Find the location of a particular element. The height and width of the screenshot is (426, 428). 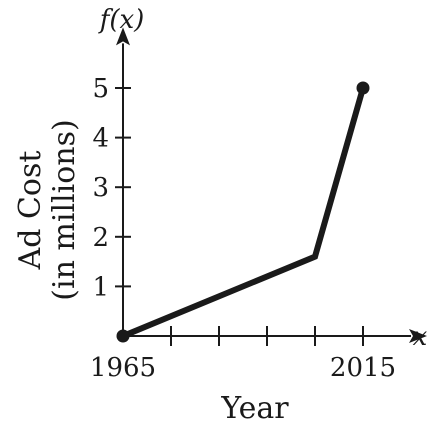

x-ticks: 1965 2015 is located at coordinates (243, 354).